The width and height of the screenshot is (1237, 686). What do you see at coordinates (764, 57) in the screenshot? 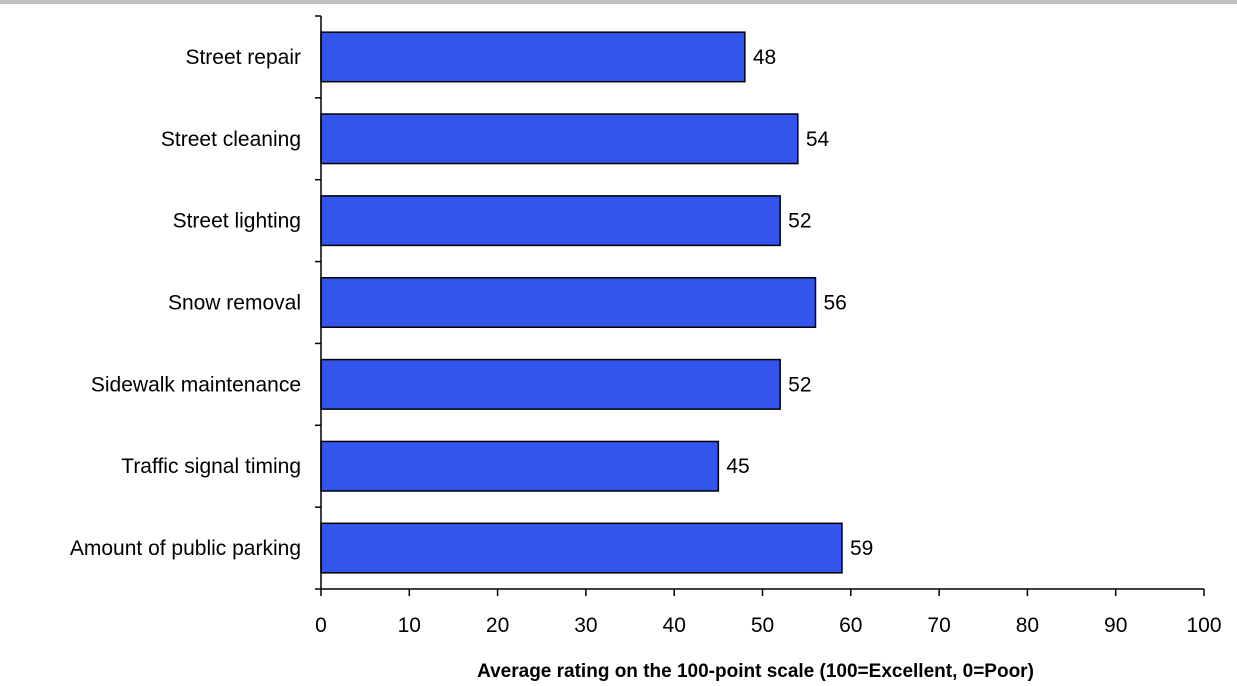
I see `value-label: 48` at bounding box center [764, 57].